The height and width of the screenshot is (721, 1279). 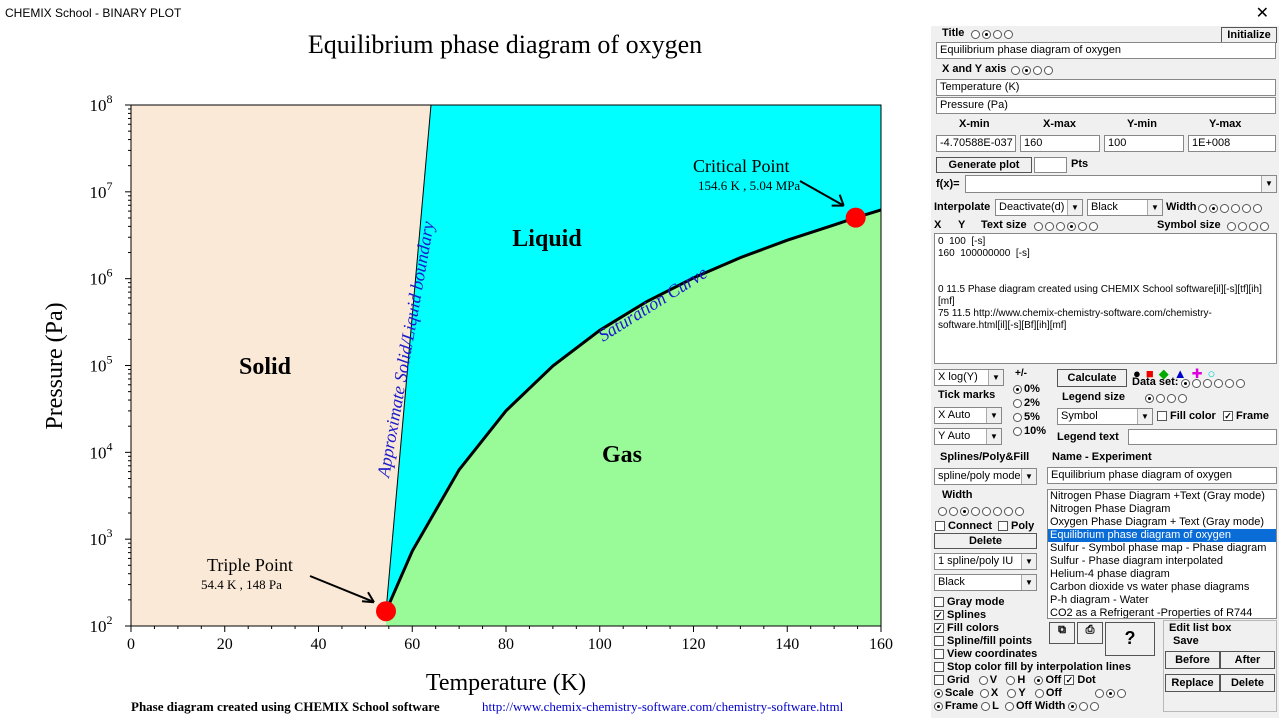 What do you see at coordinates (505, 44) in the screenshot?
I see `plot-title: Equilibrium phase diagram of oxygen` at bounding box center [505, 44].